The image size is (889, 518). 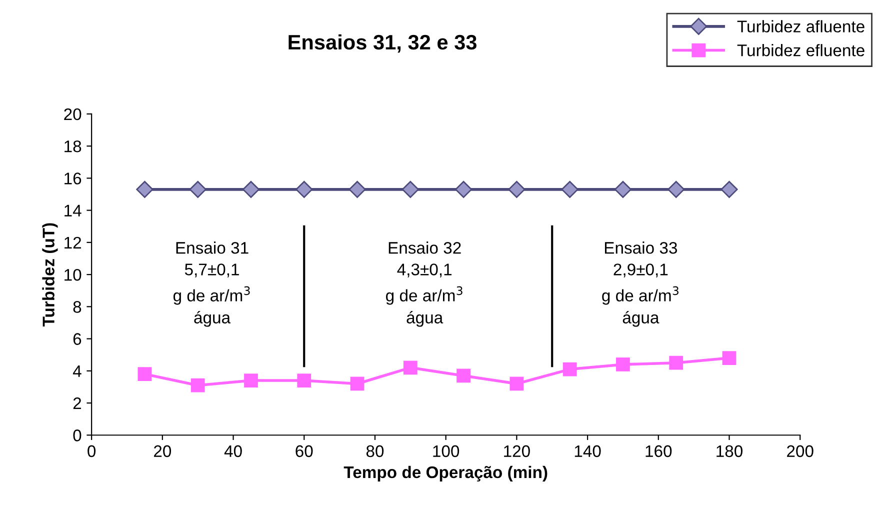 What do you see at coordinates (446, 474) in the screenshot?
I see `x-axis-title: Tempo de Operação (min)` at bounding box center [446, 474].